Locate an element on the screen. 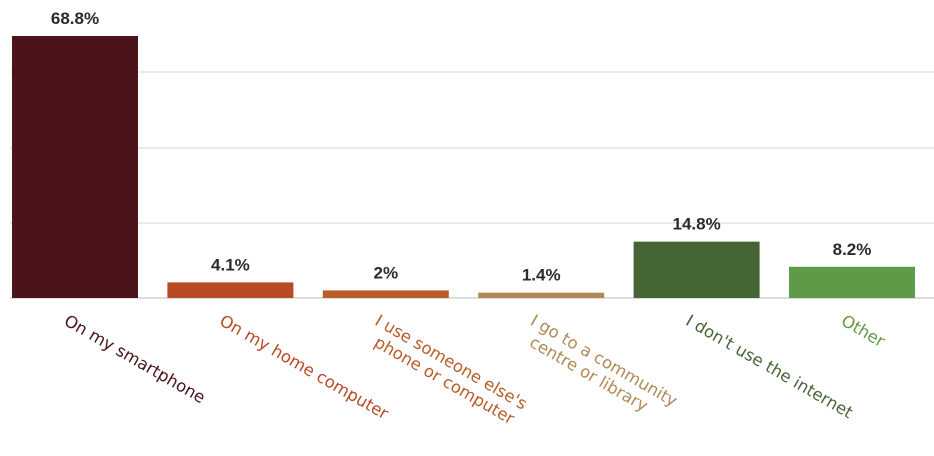  category-label-0-line-0: On my smartphone is located at coordinates (135, 359).